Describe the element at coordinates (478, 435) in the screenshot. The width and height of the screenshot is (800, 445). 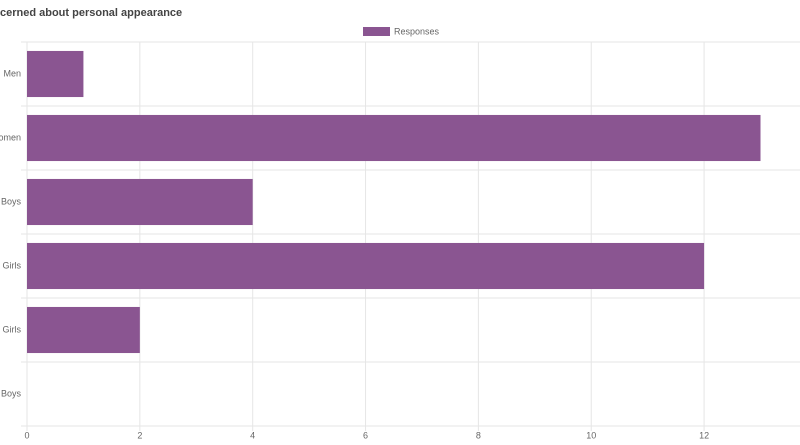
I see `x-tick-label: 8` at that location.